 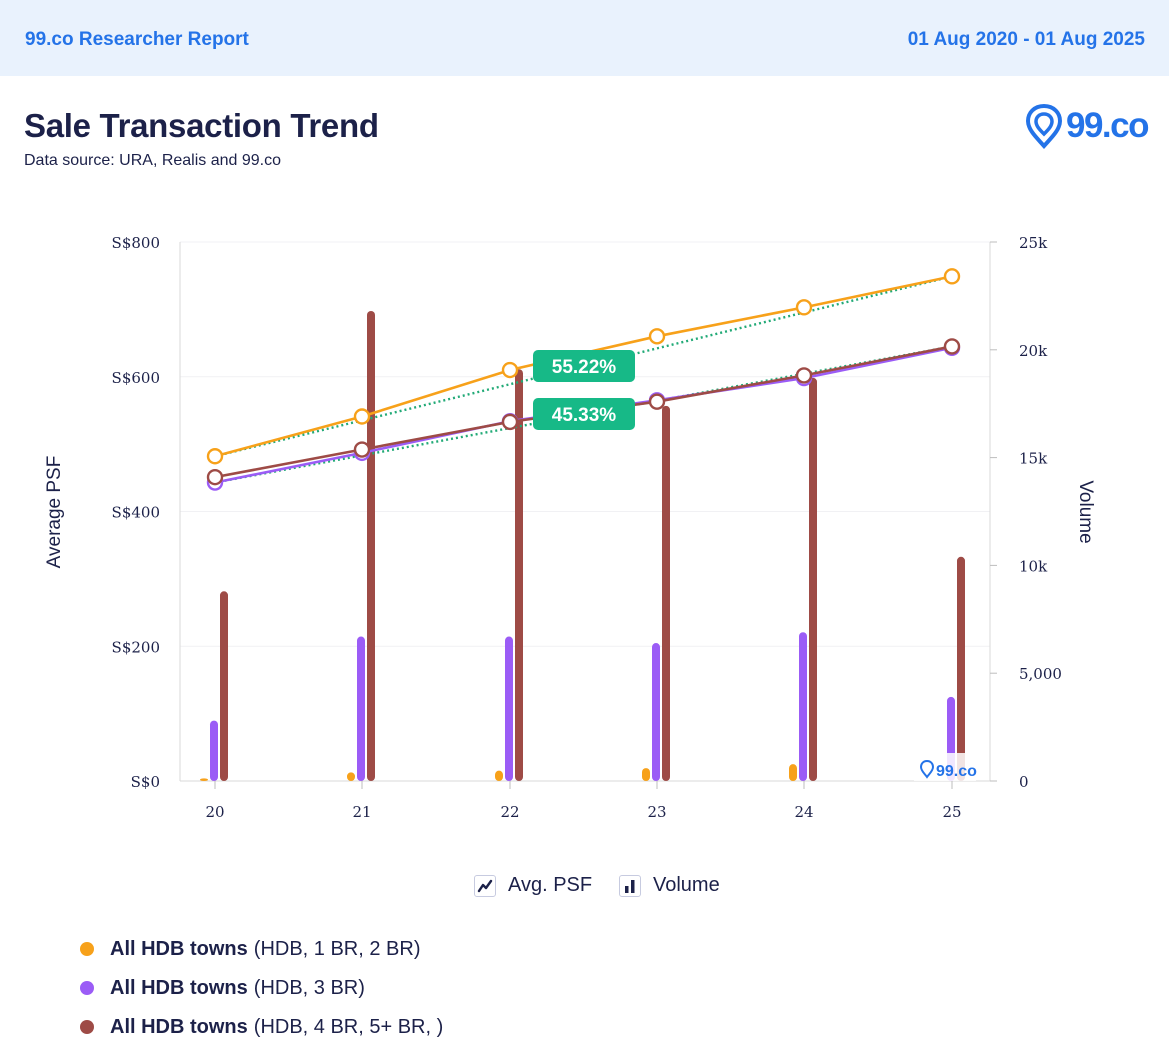 I want to click on legend-avg-psf: Avg. PSF, so click(x=533, y=885).